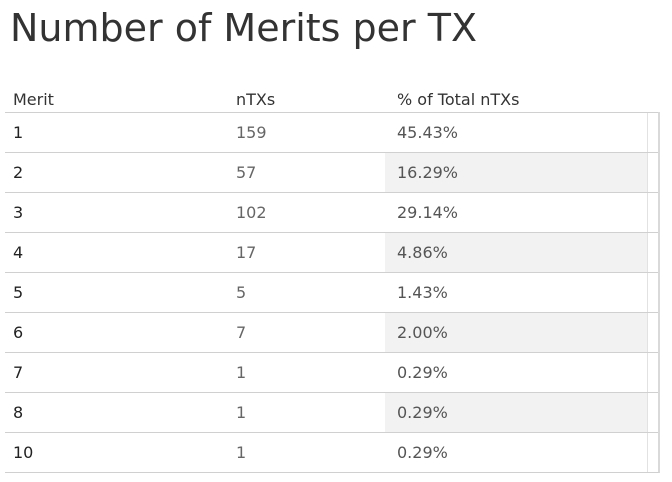 The height and width of the screenshot is (482, 672). Describe the element at coordinates (331, 132) in the screenshot. I see `table-row: 1 159 45.43%` at that location.